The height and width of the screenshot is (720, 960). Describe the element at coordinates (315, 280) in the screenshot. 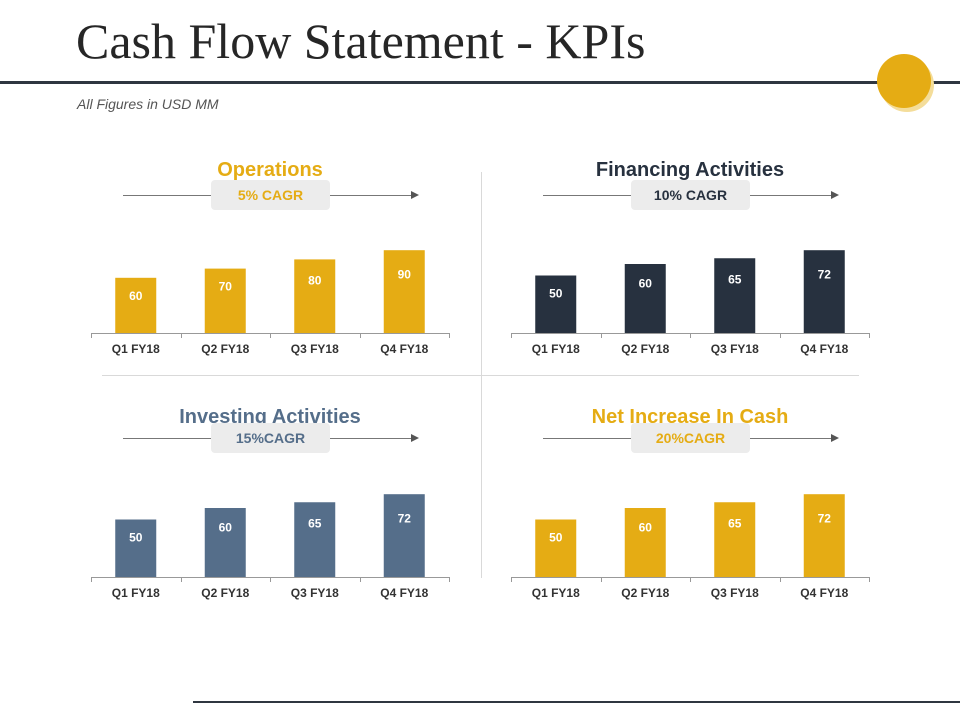

I see `data-label: 80` at that location.